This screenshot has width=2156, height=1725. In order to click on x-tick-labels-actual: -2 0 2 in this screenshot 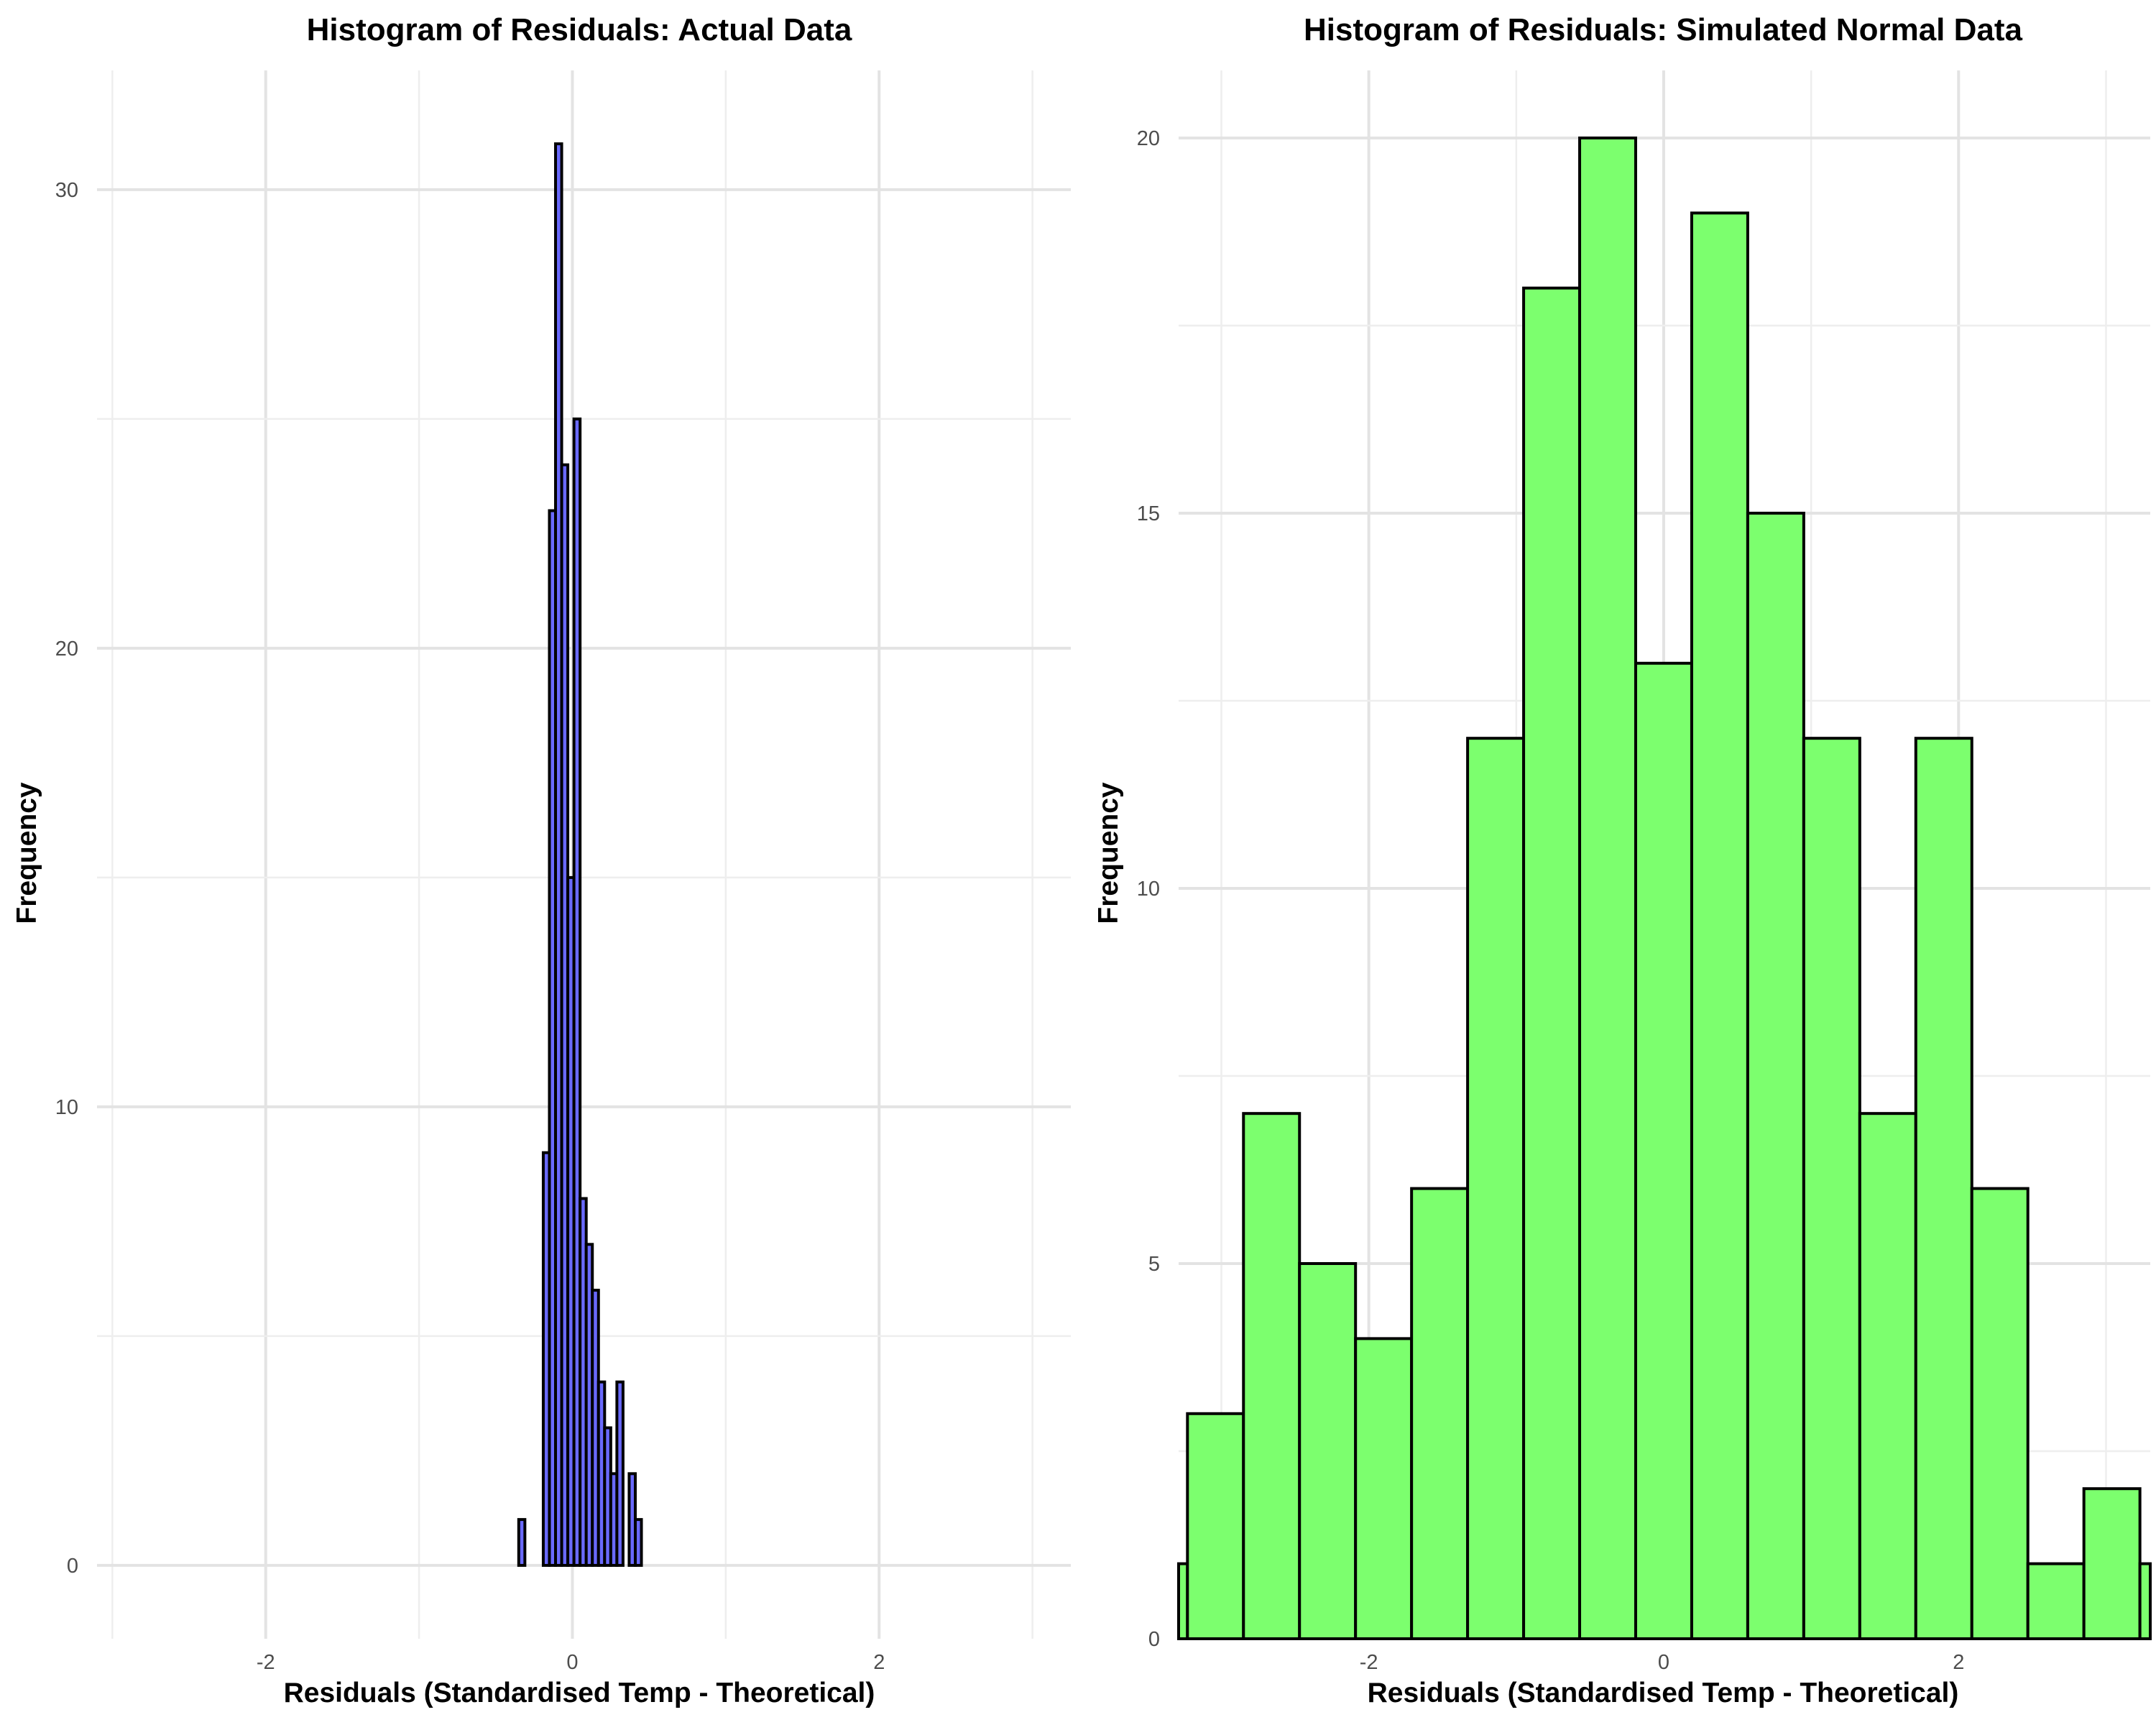, I will do `click(571, 1662)`.